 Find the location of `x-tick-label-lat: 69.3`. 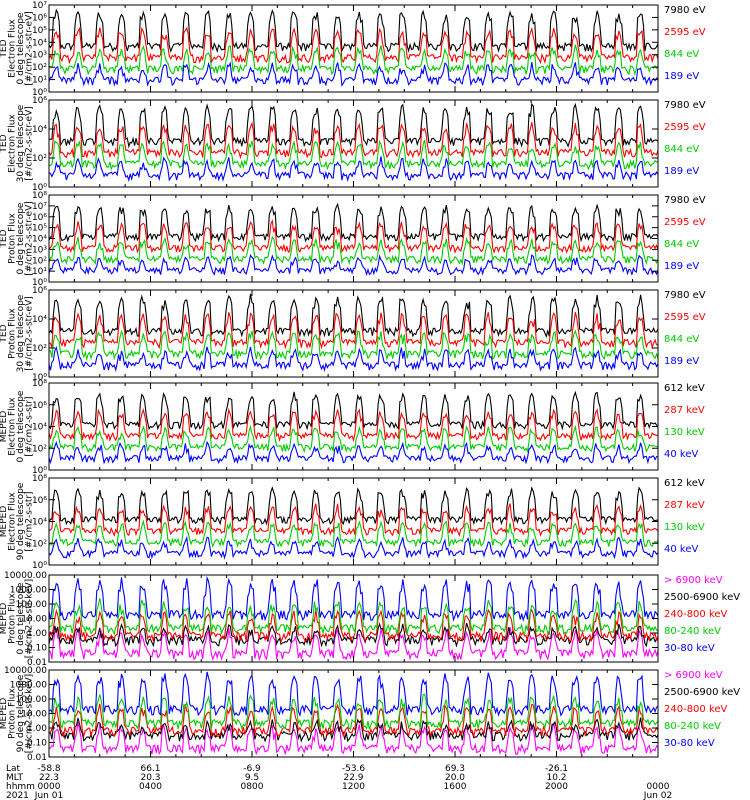

x-tick-label-lat: 69.3 is located at coordinates (455, 769).